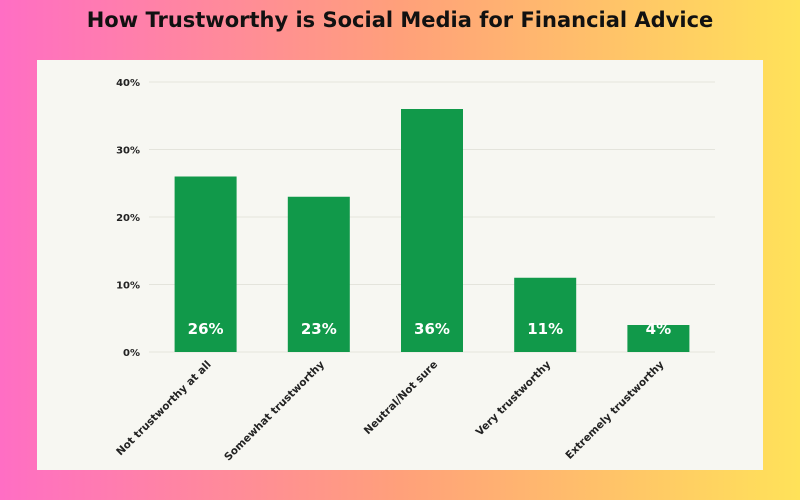  What do you see at coordinates (319, 329) in the screenshot?
I see `data-label: 23%` at bounding box center [319, 329].